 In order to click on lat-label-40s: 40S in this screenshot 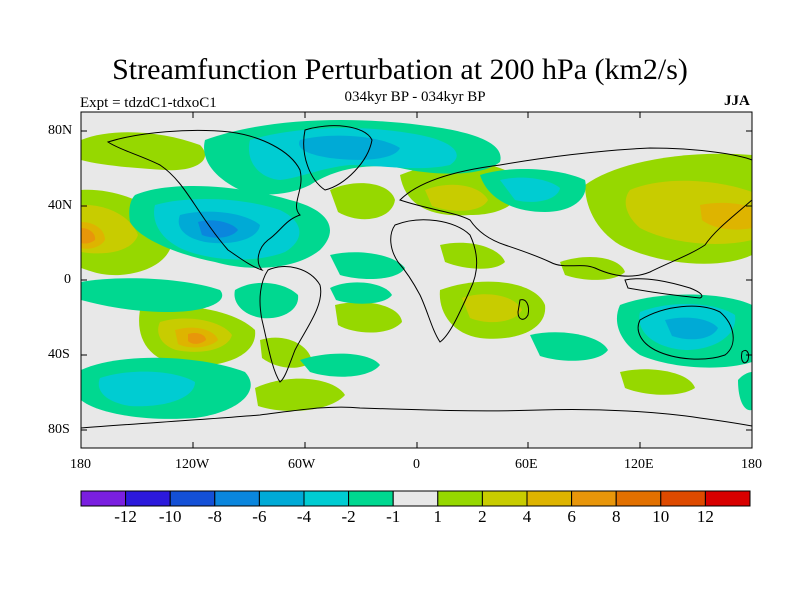, I will do `click(59, 354)`.